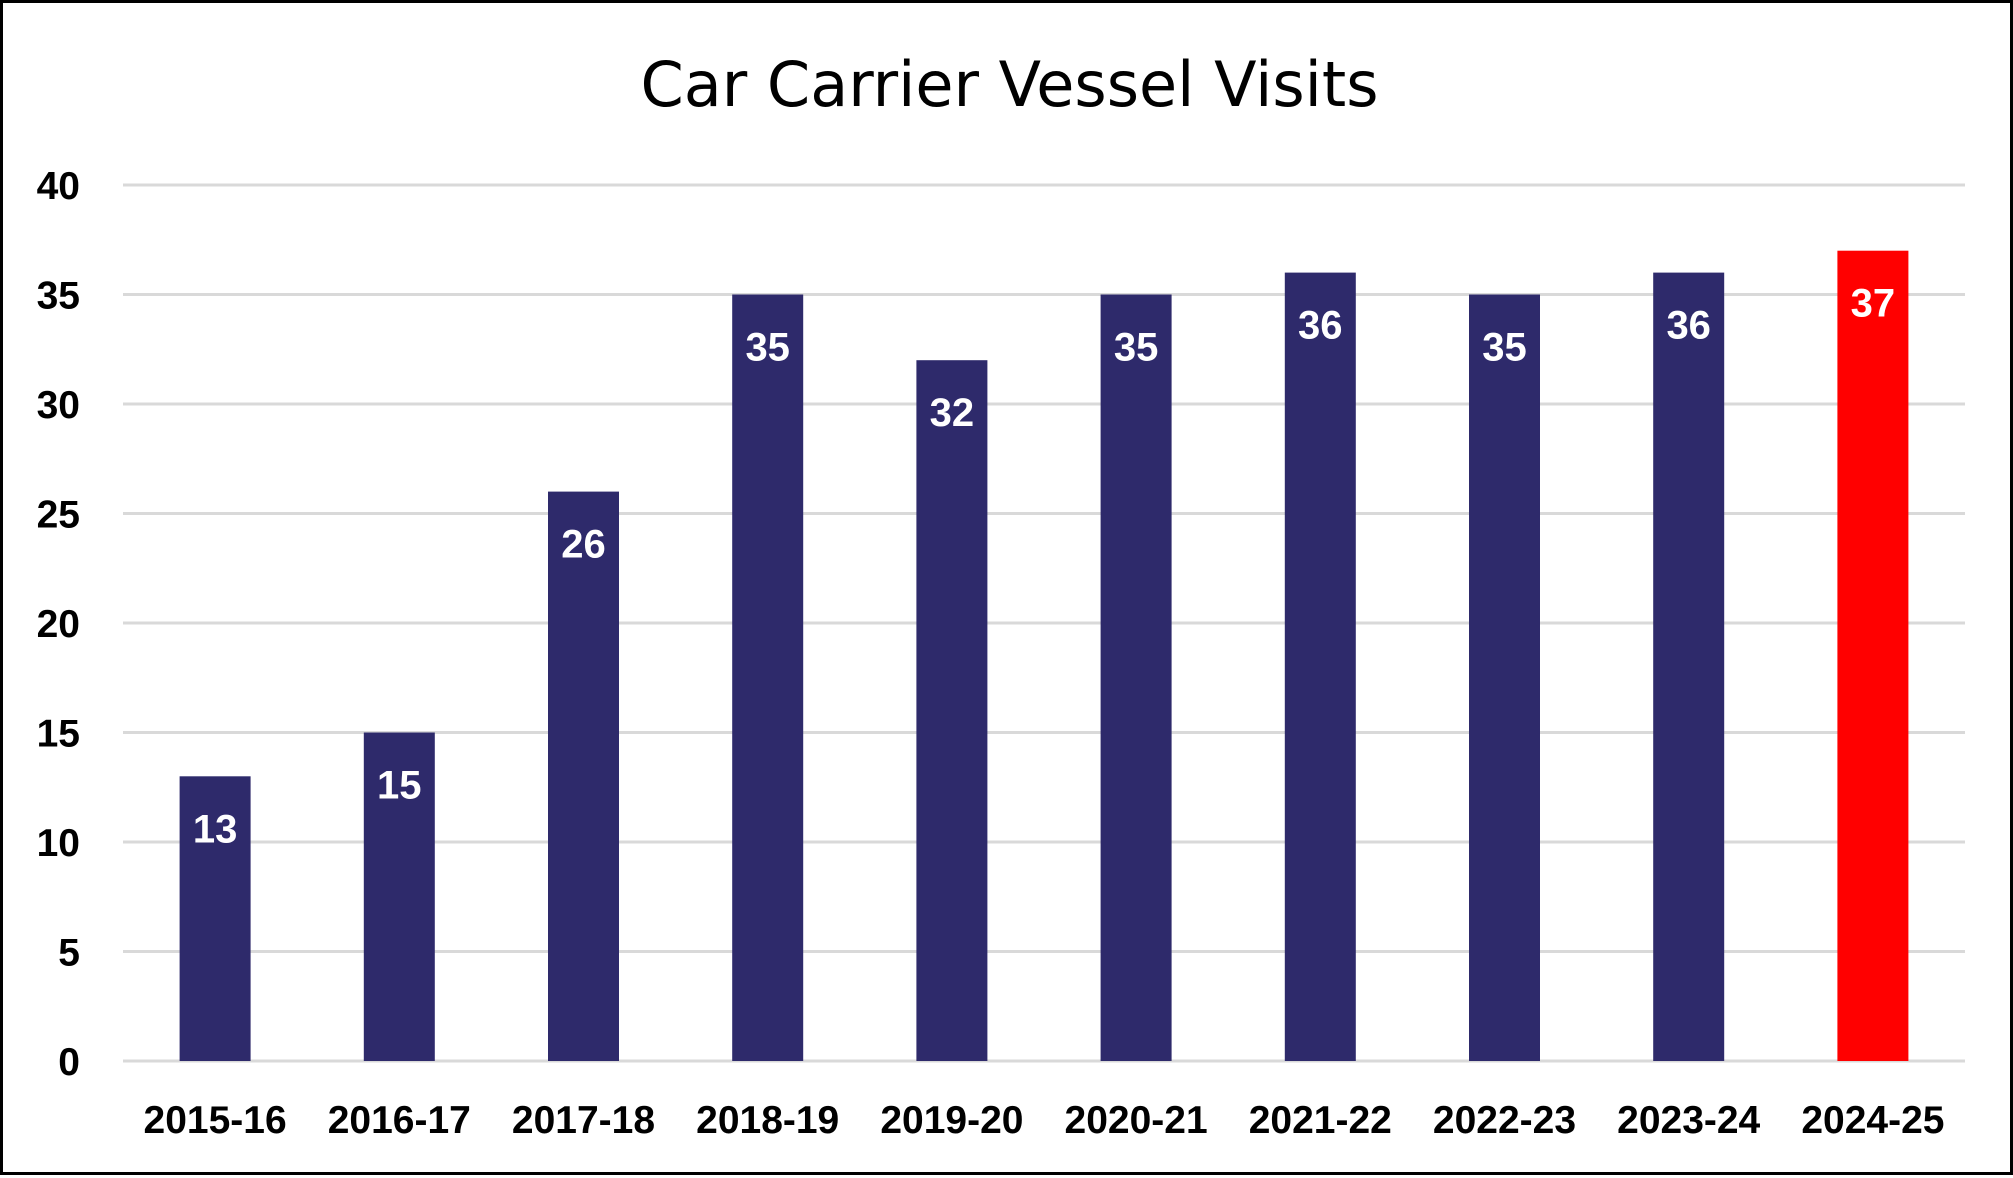 The width and height of the screenshot is (2013, 1178). What do you see at coordinates (1320, 1120) in the screenshot?
I see `x-tick-label: 2021-22` at bounding box center [1320, 1120].